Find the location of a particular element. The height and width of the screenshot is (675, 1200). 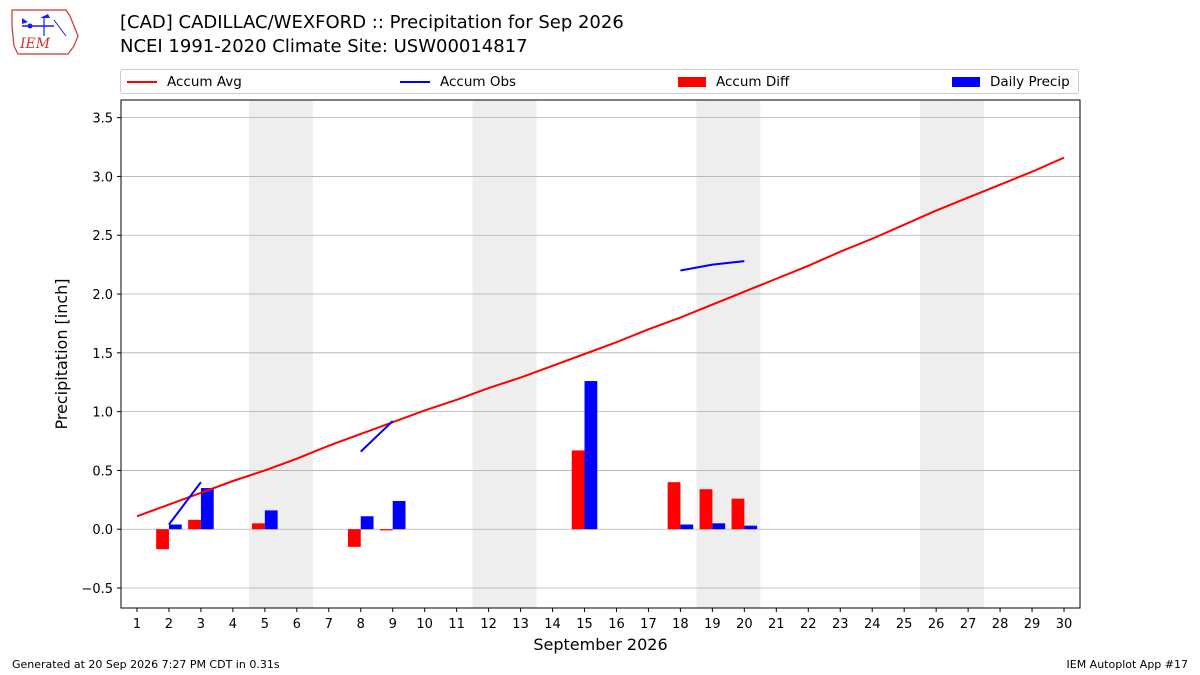

x-tick-label: 29 is located at coordinates (1032, 624).